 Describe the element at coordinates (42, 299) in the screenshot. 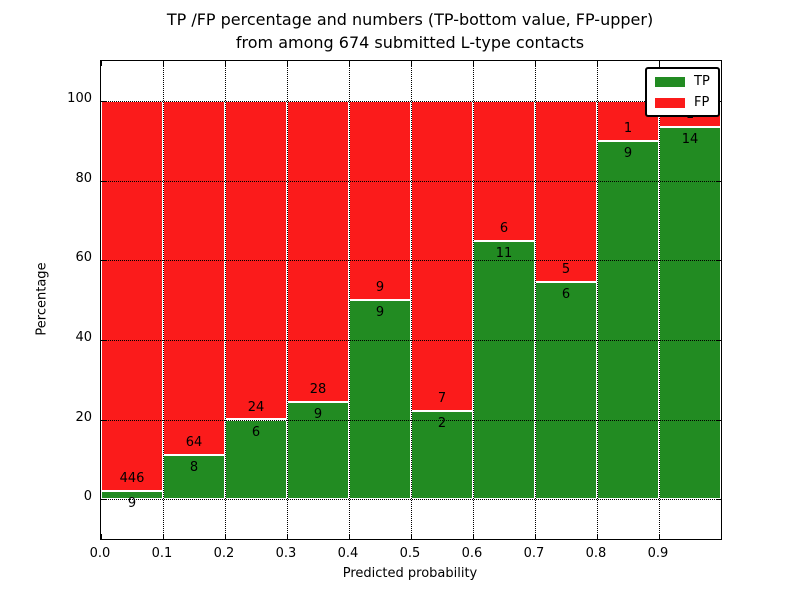

I see `y-axis-label: Percentage` at that location.